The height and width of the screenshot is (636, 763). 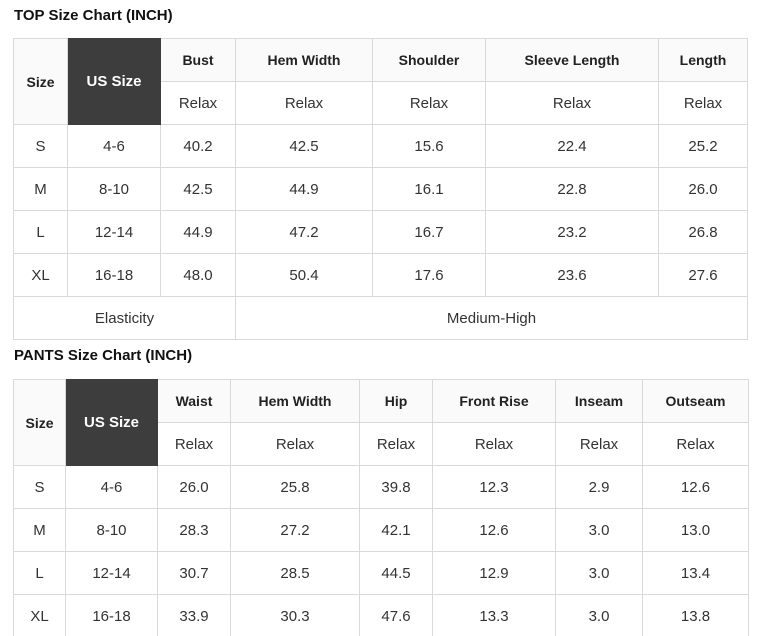 What do you see at coordinates (198, 275) in the screenshot?
I see `value-cell: 48.0` at bounding box center [198, 275].